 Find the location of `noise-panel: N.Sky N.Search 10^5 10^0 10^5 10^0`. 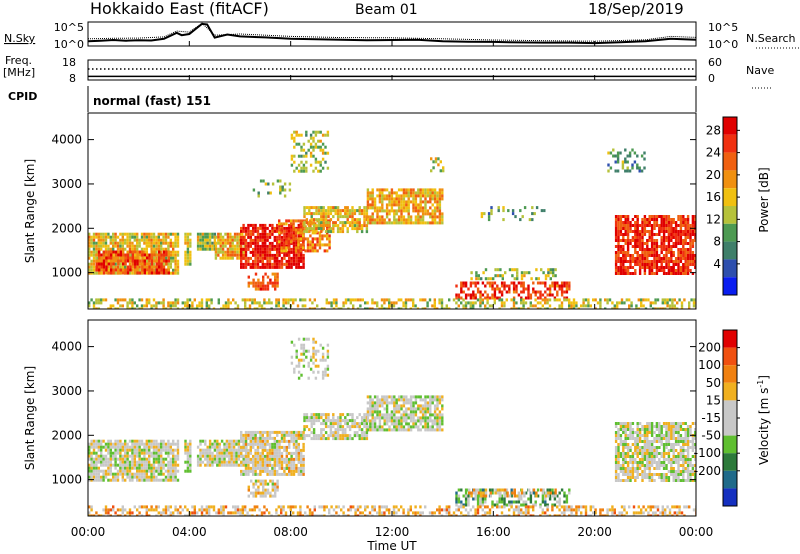

noise-panel: N.Sky N.Search 10^5 10^0 10^5 10^0 is located at coordinates (402, 36).